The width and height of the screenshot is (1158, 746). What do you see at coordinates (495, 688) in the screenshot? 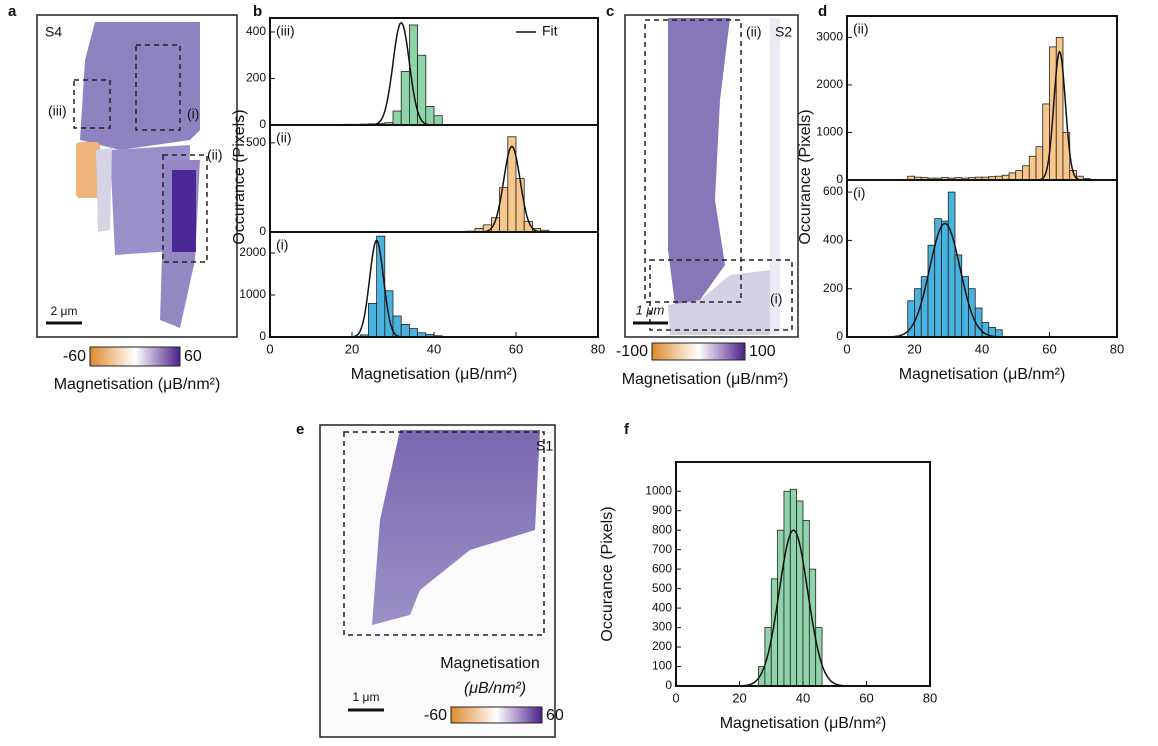
I see `colorbar-label: (μB/nm²)` at bounding box center [495, 688].